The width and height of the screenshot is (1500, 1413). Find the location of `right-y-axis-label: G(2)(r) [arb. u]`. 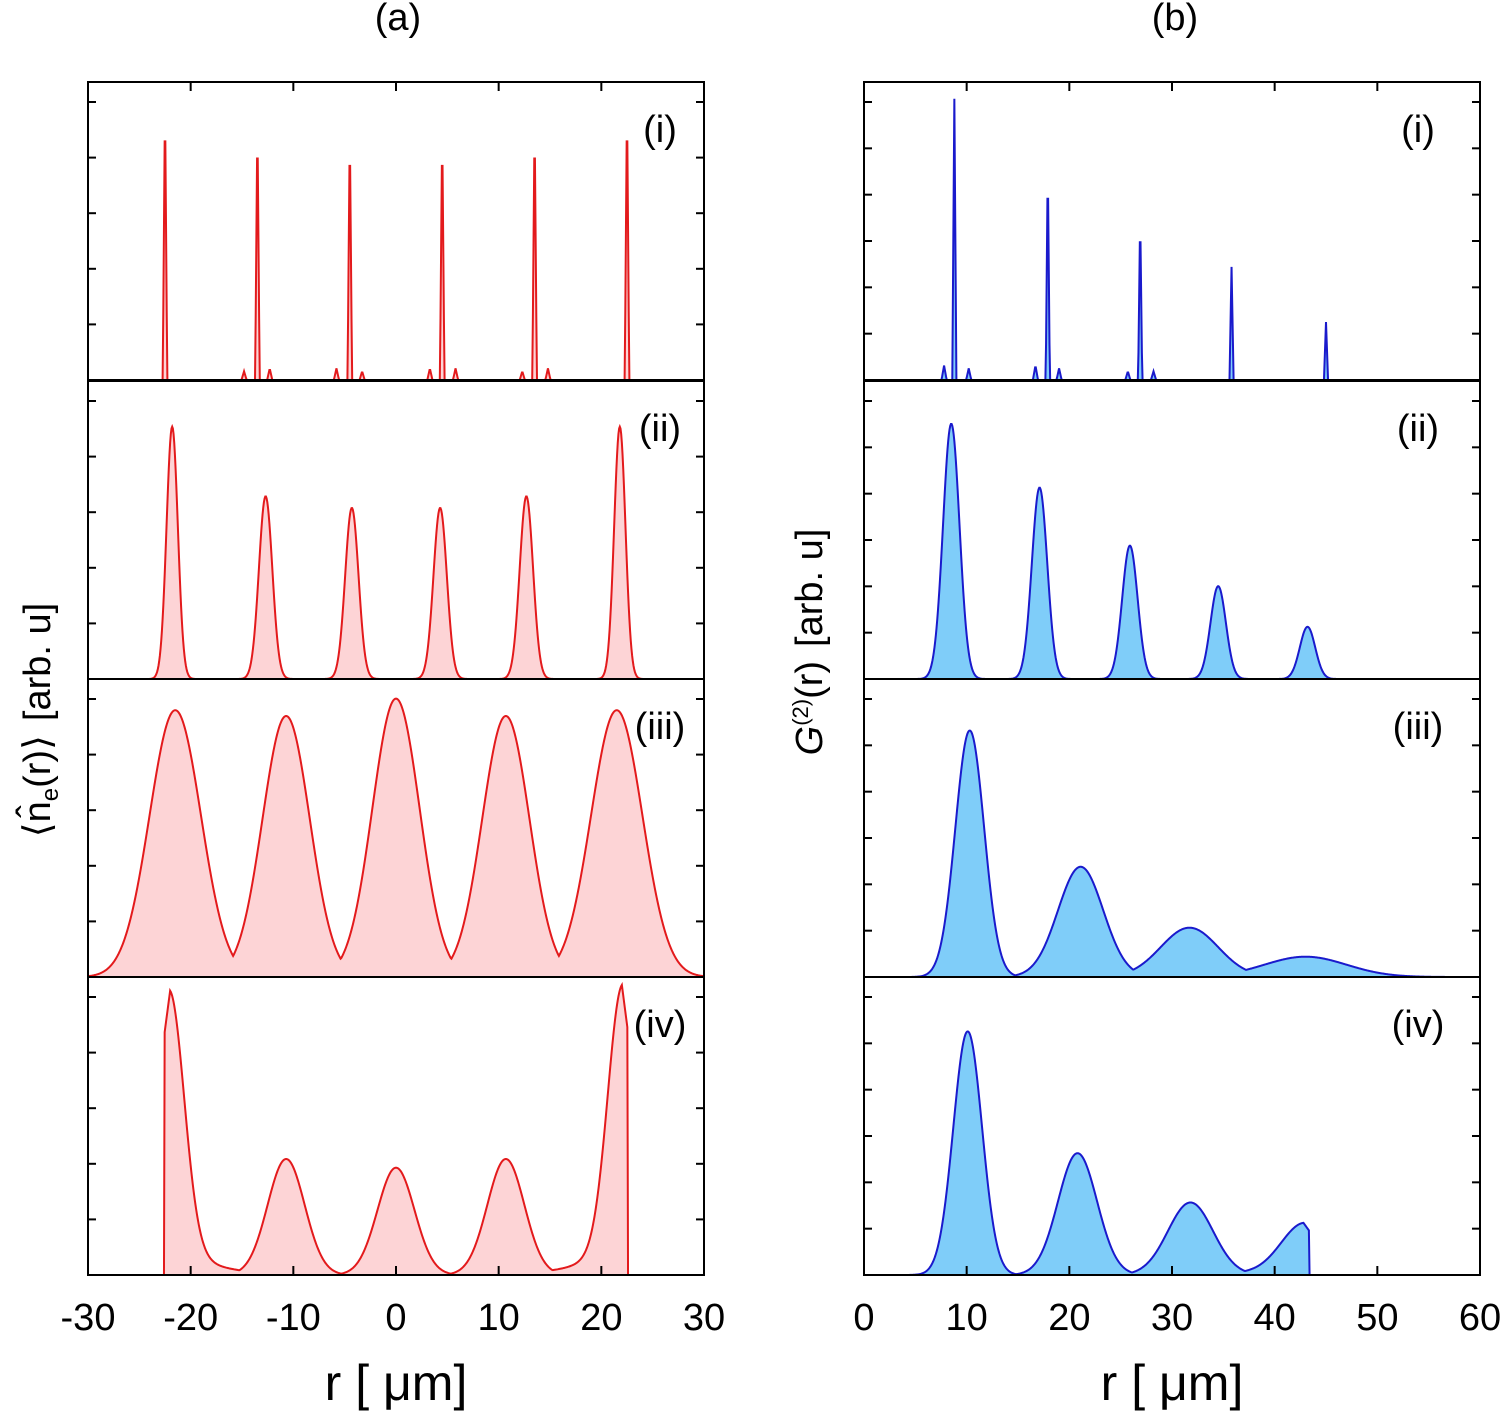

right-y-axis-label: G(2)(r) [arb. u] is located at coordinates (809, 642).